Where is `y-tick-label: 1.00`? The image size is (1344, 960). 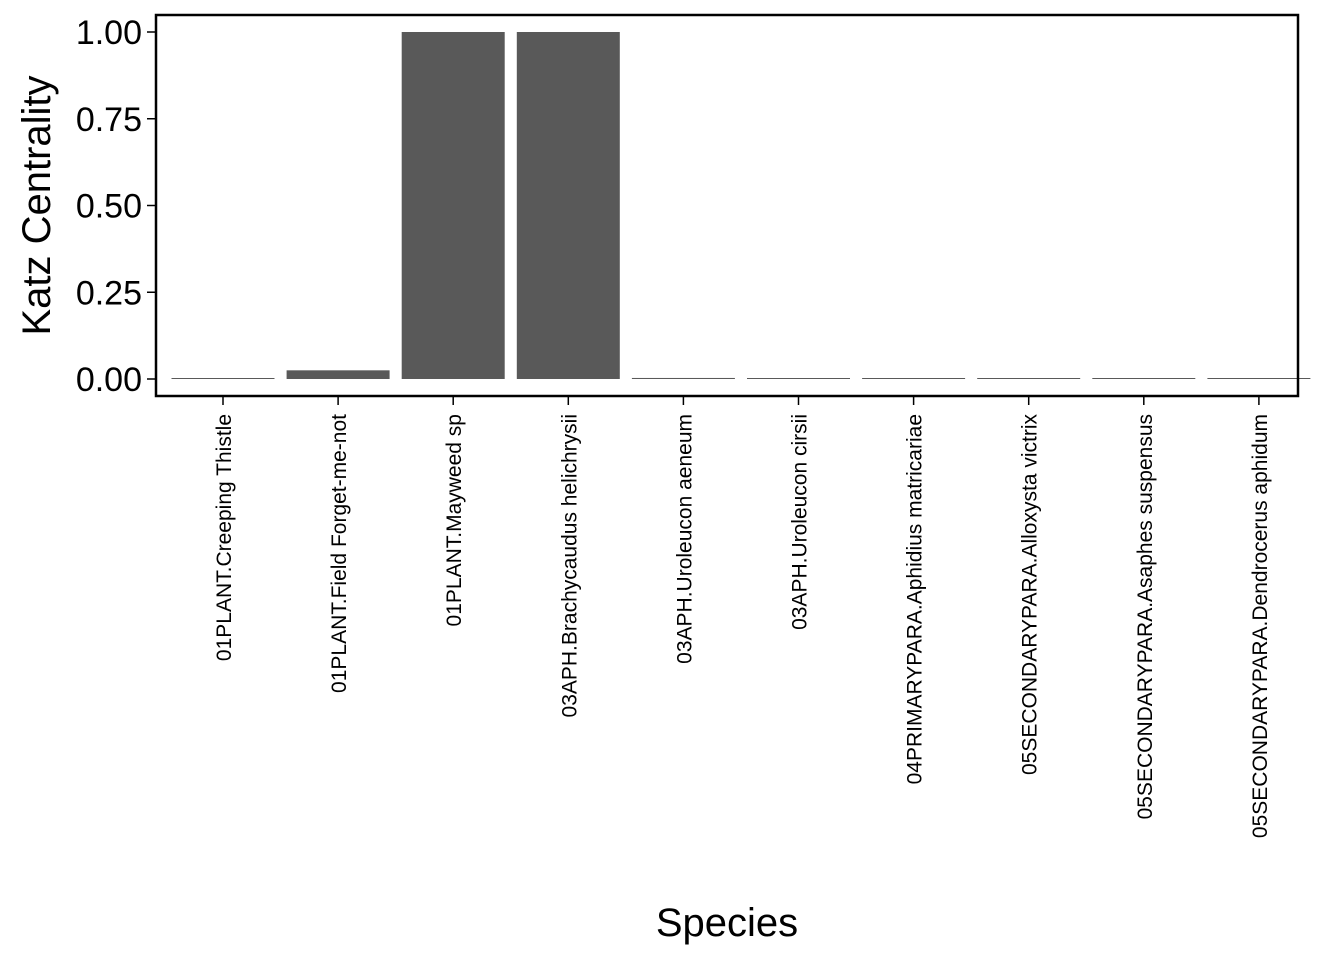 y-tick-label: 1.00 is located at coordinates (109, 33).